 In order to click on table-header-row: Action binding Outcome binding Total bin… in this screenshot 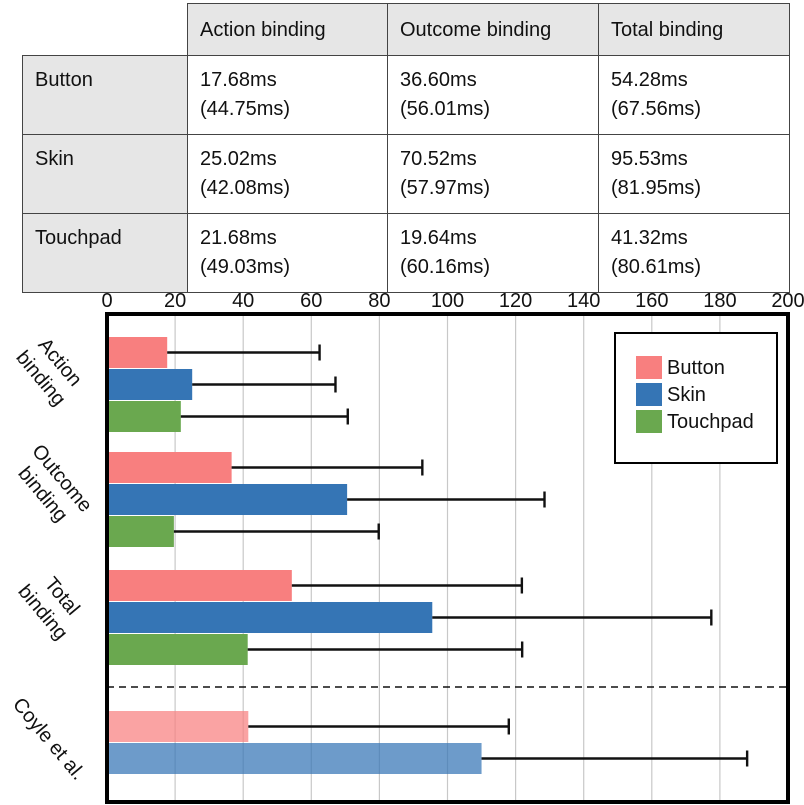, I will do `click(406, 29)`.